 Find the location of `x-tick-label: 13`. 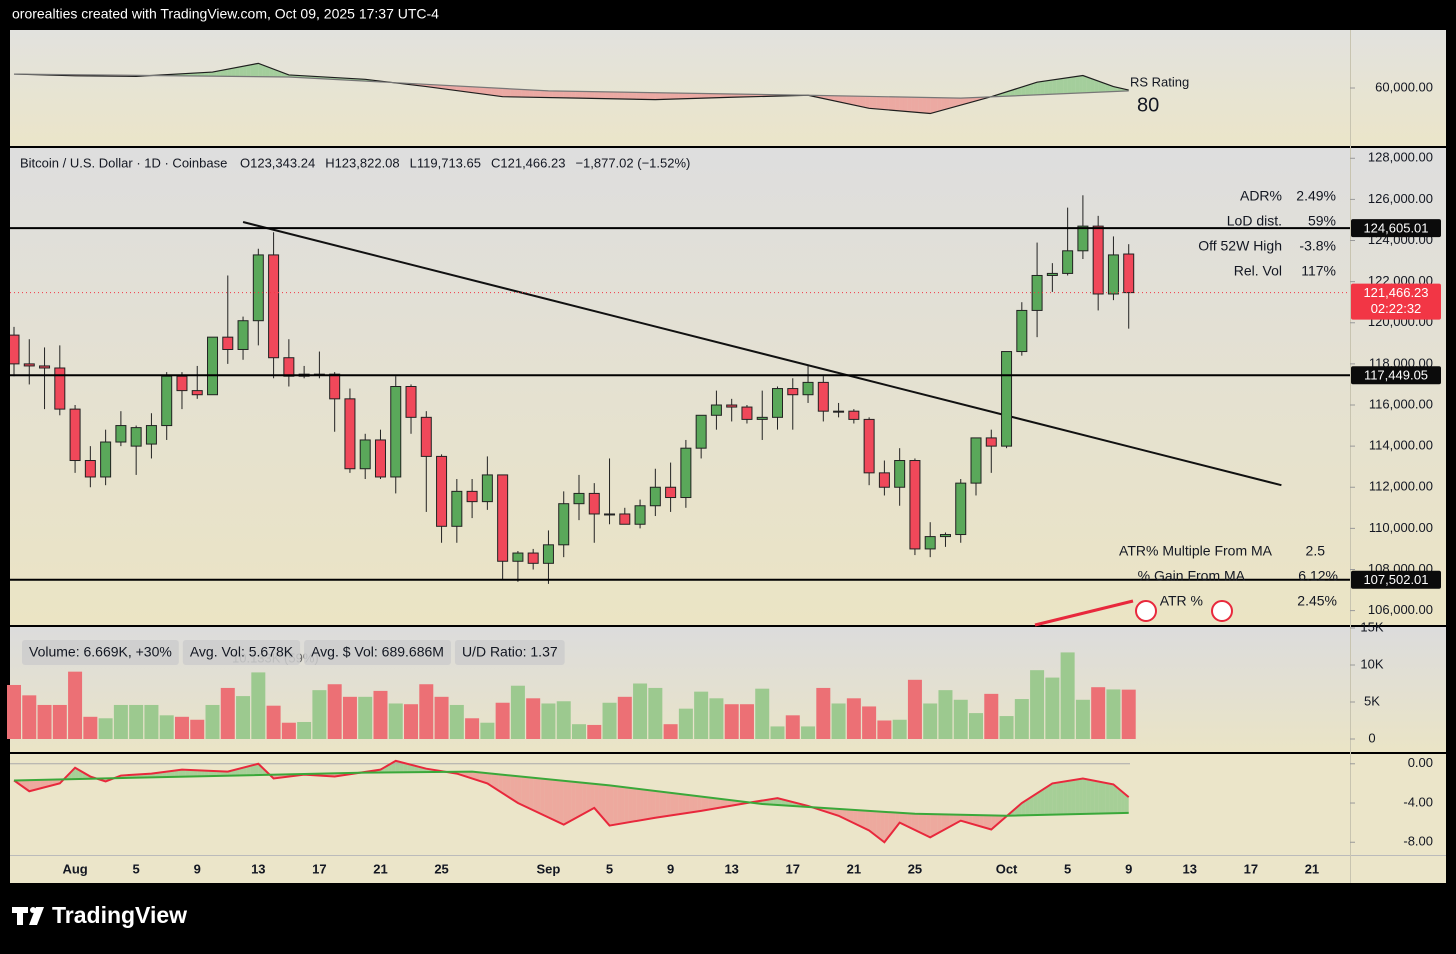

x-tick-label: 13 is located at coordinates (258, 868).